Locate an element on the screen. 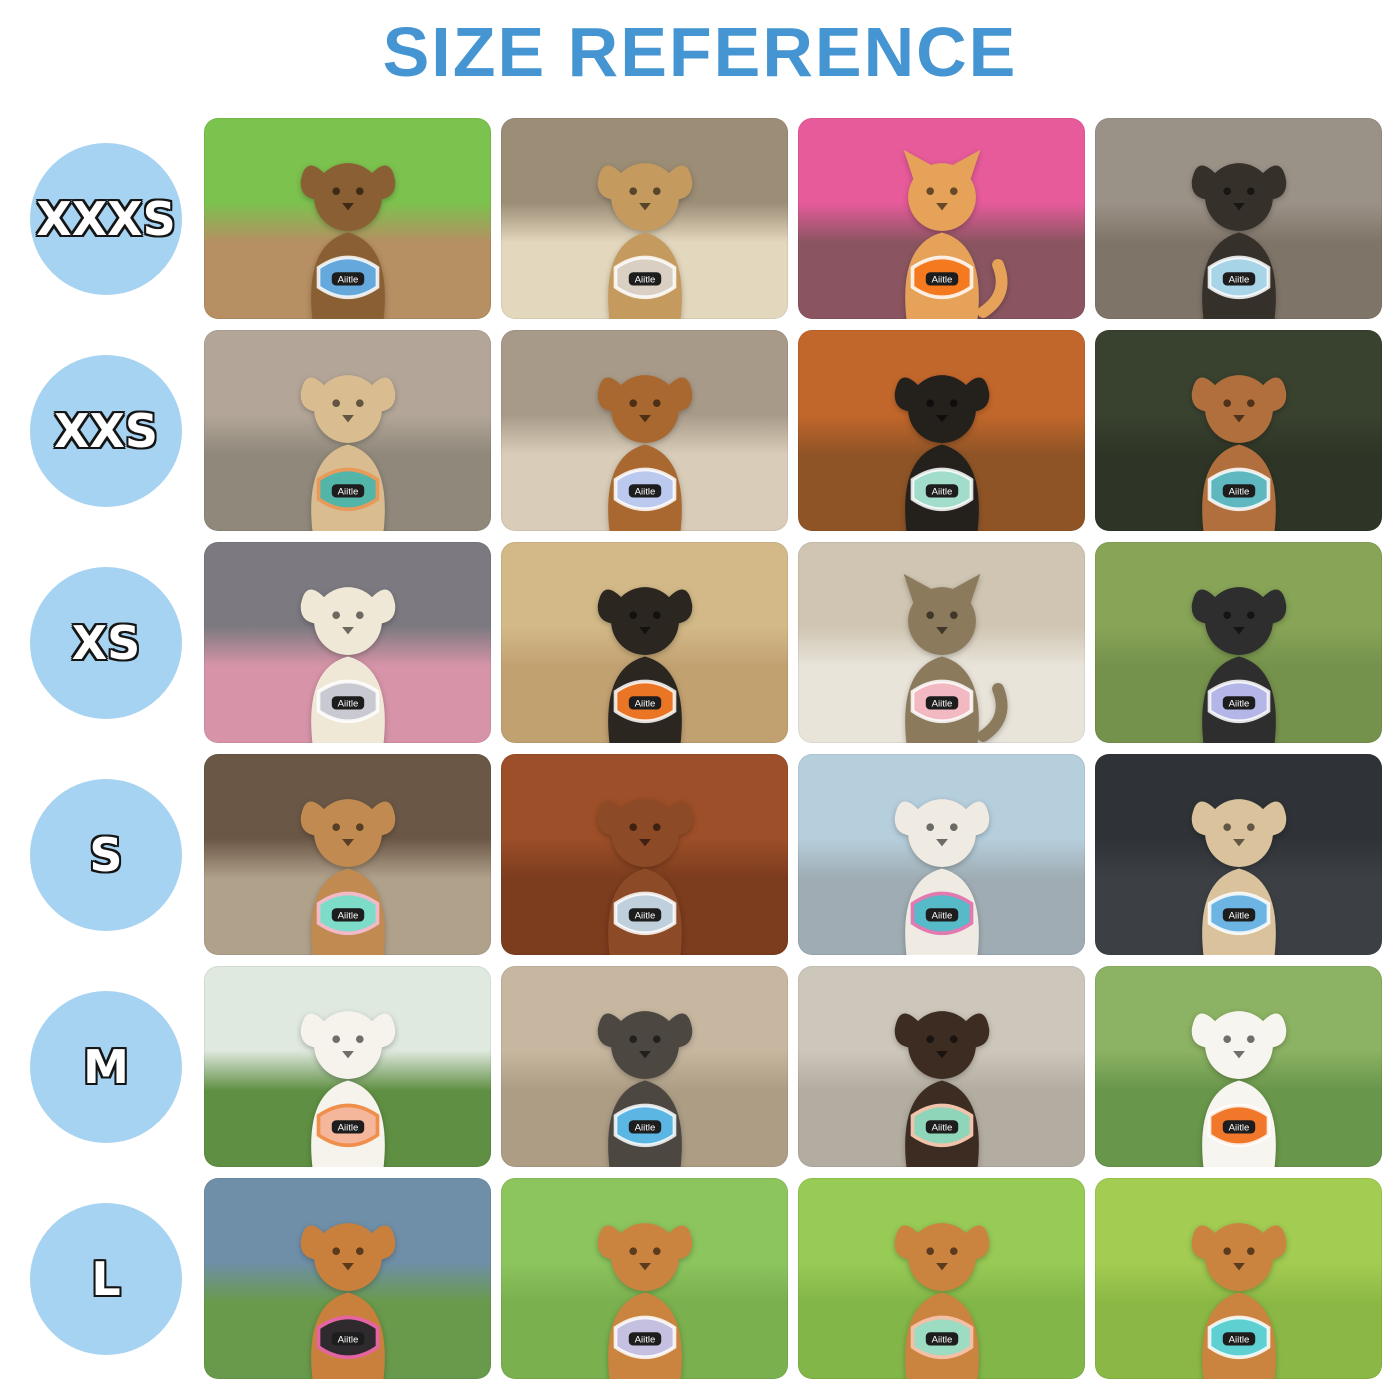  photo-xxs-1: Aiitle is located at coordinates (347, 430).